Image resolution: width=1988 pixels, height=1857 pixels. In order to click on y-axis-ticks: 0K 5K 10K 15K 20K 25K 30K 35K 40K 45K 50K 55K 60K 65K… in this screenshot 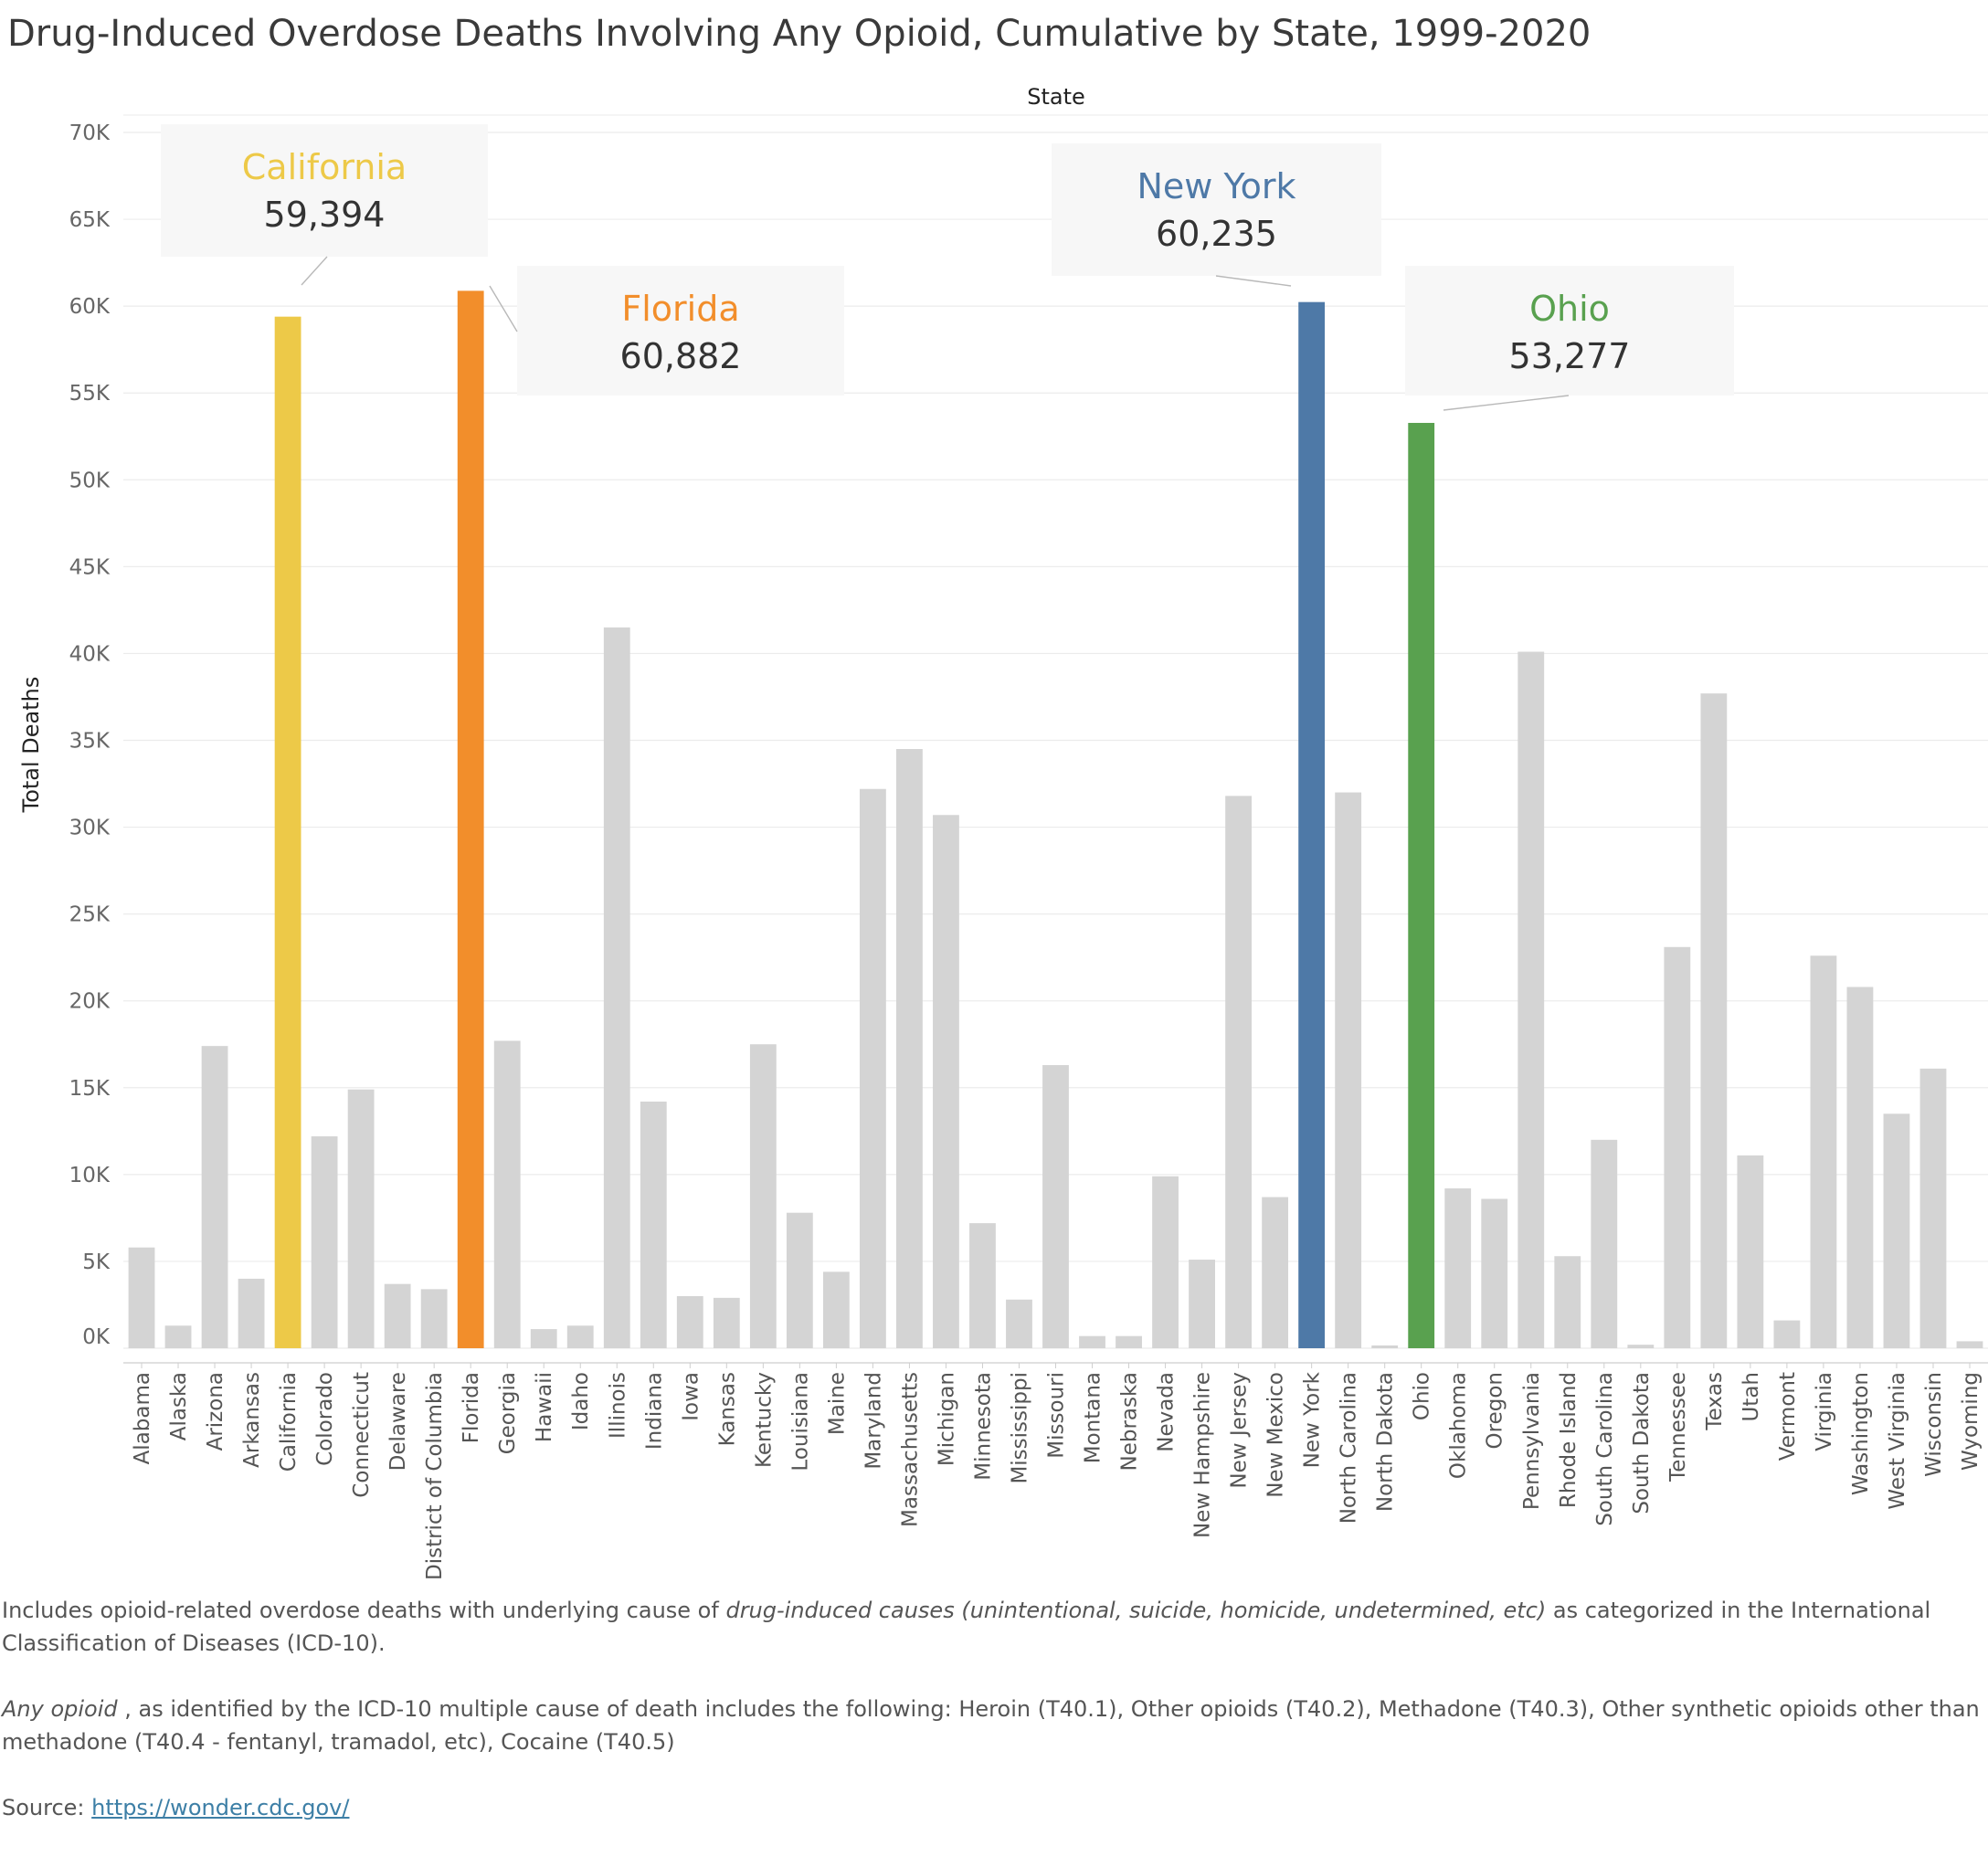, I will do `click(90, 735)`.